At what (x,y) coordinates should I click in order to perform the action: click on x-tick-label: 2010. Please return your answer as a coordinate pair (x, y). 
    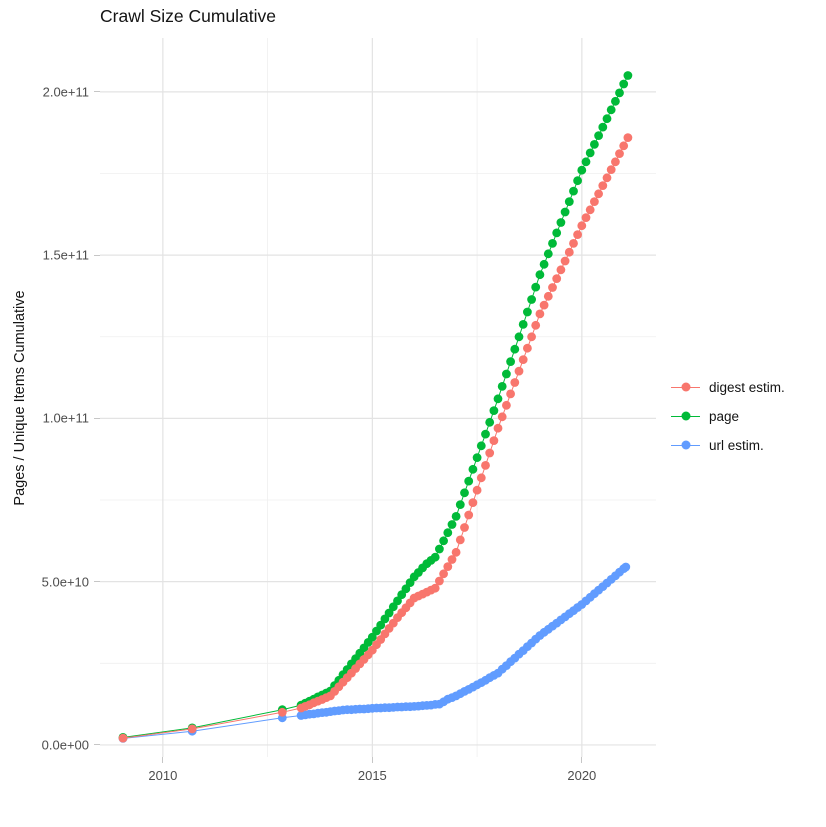
    Looking at the image, I should click on (163, 775).